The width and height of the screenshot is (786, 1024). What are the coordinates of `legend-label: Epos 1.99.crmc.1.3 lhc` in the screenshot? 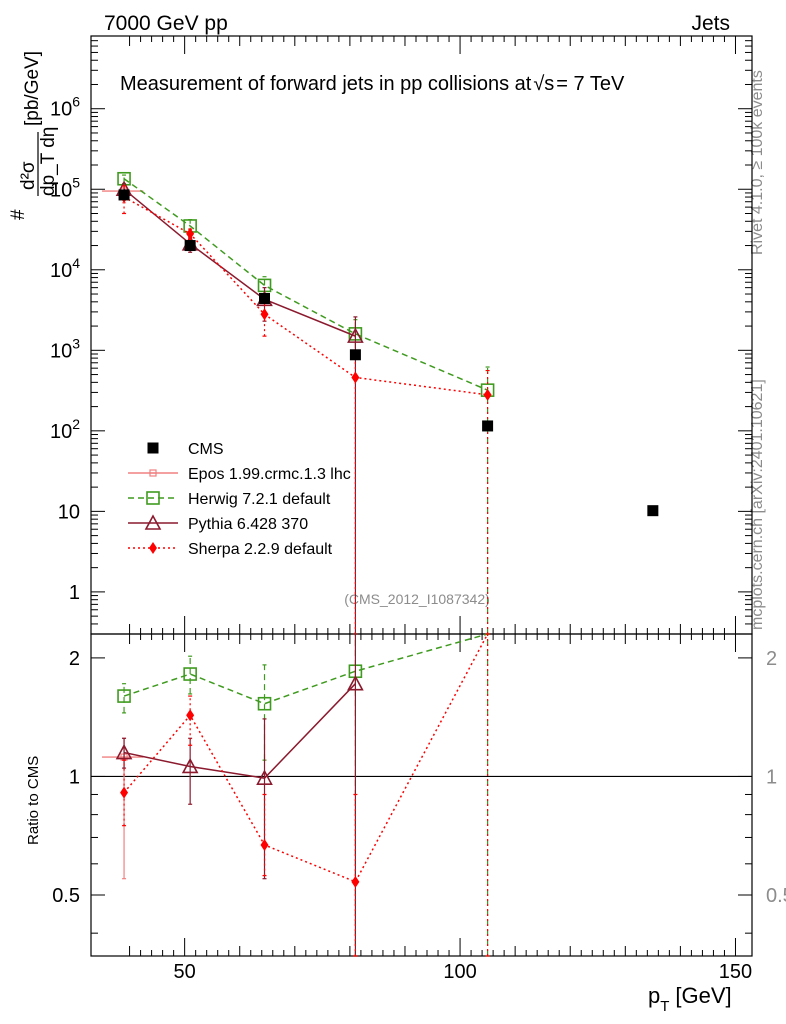 It's located at (269, 474).